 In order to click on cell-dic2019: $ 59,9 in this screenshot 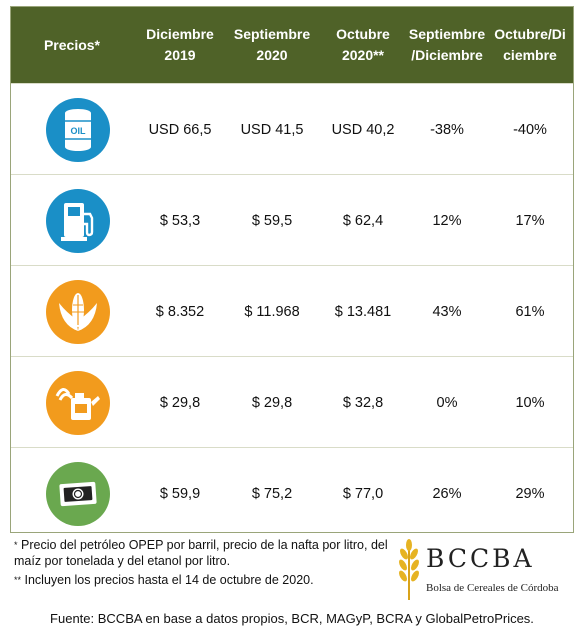, I will do `click(180, 493)`.